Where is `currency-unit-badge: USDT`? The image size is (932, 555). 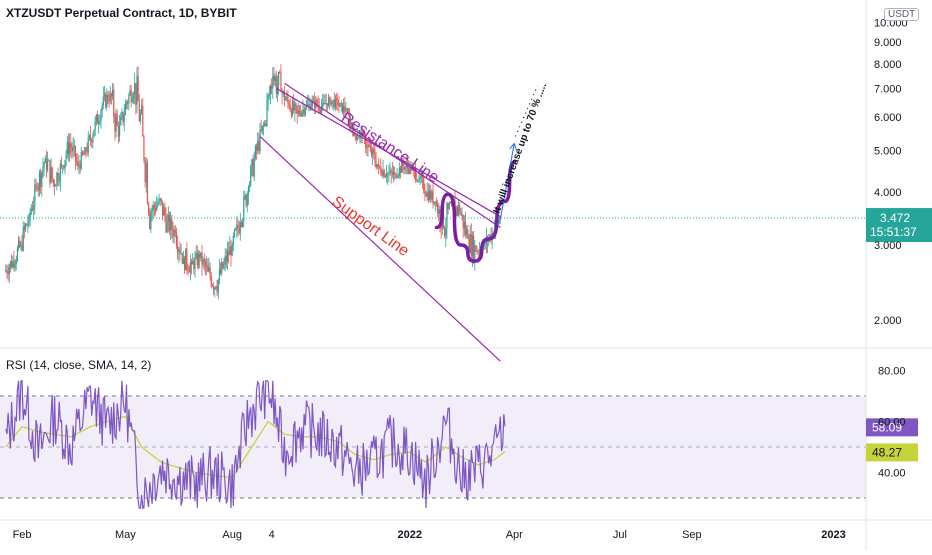 currency-unit-badge: USDT is located at coordinates (902, 14).